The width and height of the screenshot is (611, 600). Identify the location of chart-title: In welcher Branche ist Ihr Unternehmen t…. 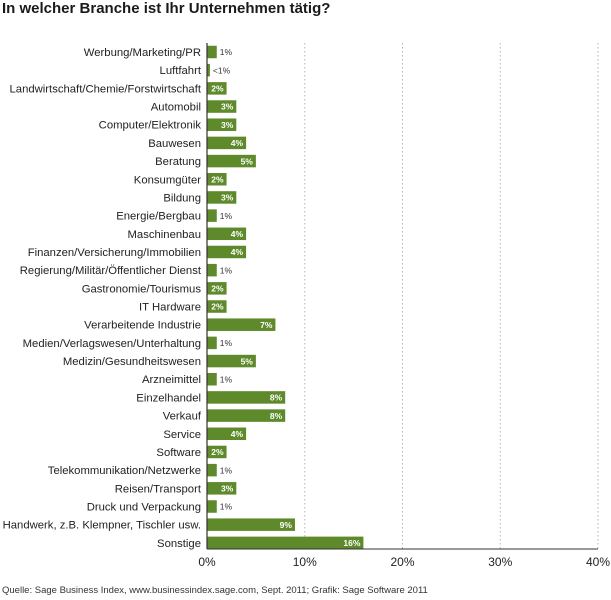
(166, 8).